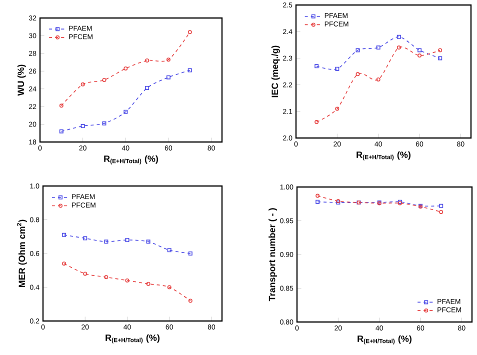 This screenshot has width=477, height=355. I want to click on y-axis-title: Transport number ( - ), so click(272, 255).